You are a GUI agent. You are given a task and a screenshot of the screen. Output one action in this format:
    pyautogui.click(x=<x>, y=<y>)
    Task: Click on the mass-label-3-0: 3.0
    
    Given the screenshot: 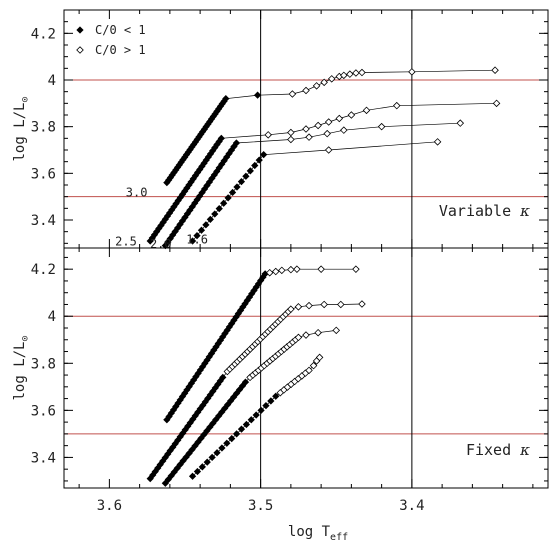 What is the action you would take?
    pyautogui.click(x=137, y=193)
    